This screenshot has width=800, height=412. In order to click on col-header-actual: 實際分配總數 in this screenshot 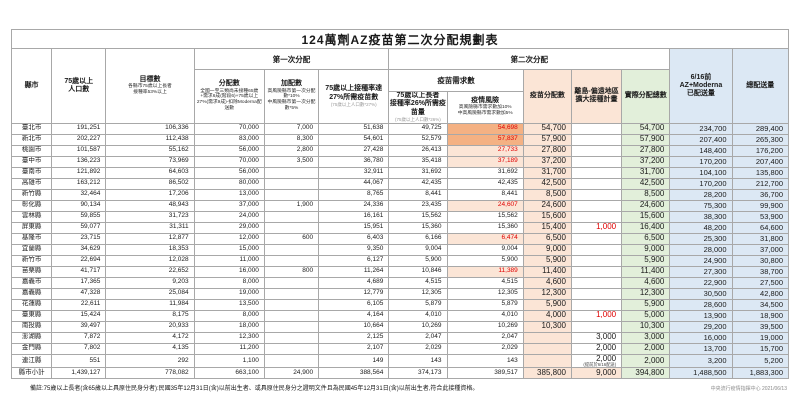, I will do `click(646, 96)`.